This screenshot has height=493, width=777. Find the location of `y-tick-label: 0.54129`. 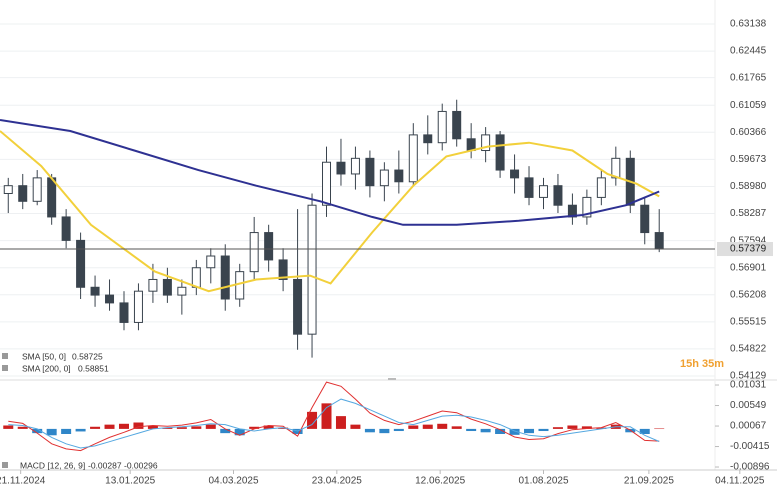

y-tick-label: 0.54129 is located at coordinates (748, 376).